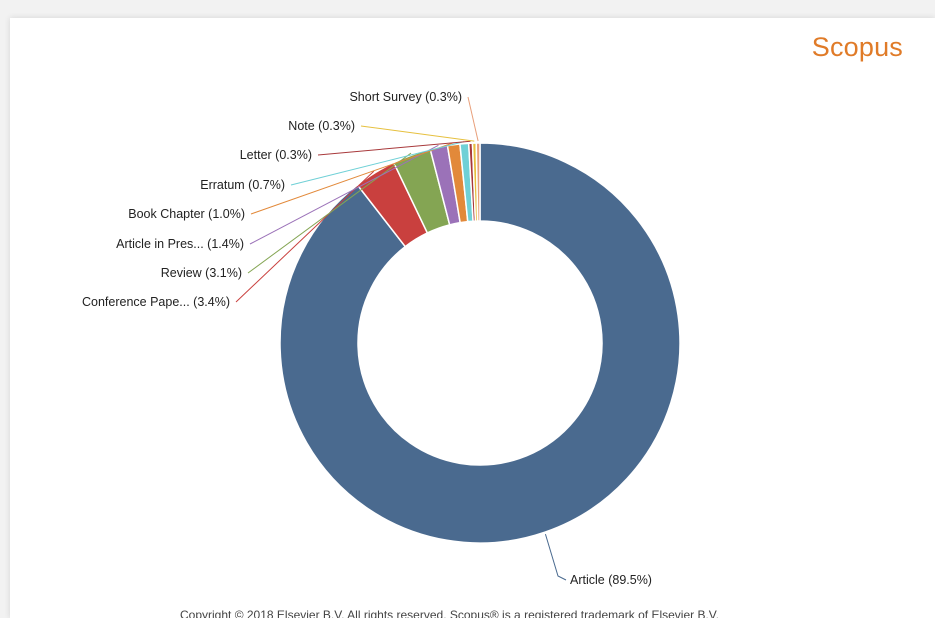 The image size is (935, 618). What do you see at coordinates (242, 185) in the screenshot?
I see `slice-label-5: Erratum (0.7%)` at bounding box center [242, 185].